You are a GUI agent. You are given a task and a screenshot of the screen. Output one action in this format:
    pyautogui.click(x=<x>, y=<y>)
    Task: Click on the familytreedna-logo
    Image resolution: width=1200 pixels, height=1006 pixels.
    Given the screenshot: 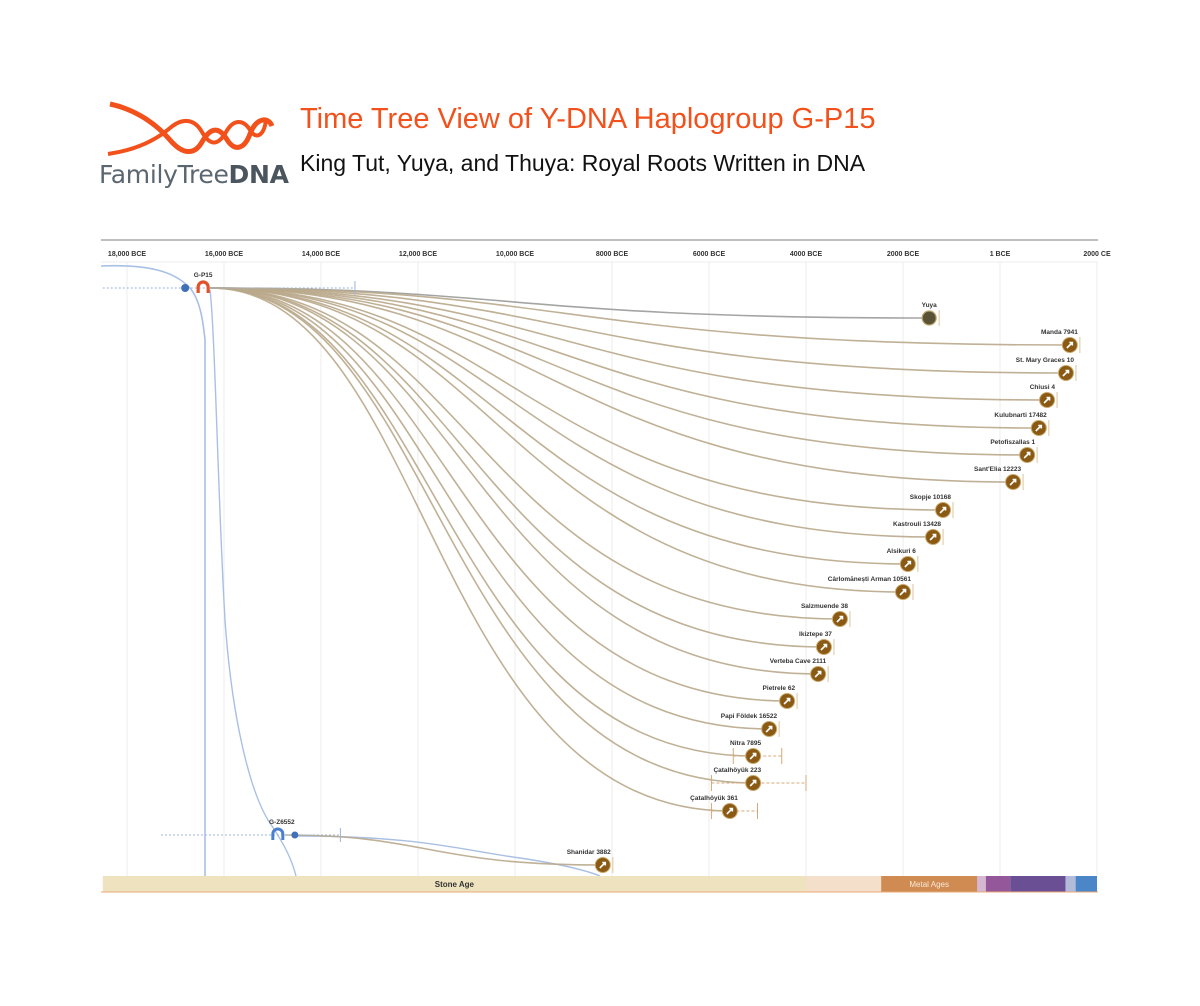 What is the action you would take?
    pyautogui.click(x=191, y=128)
    